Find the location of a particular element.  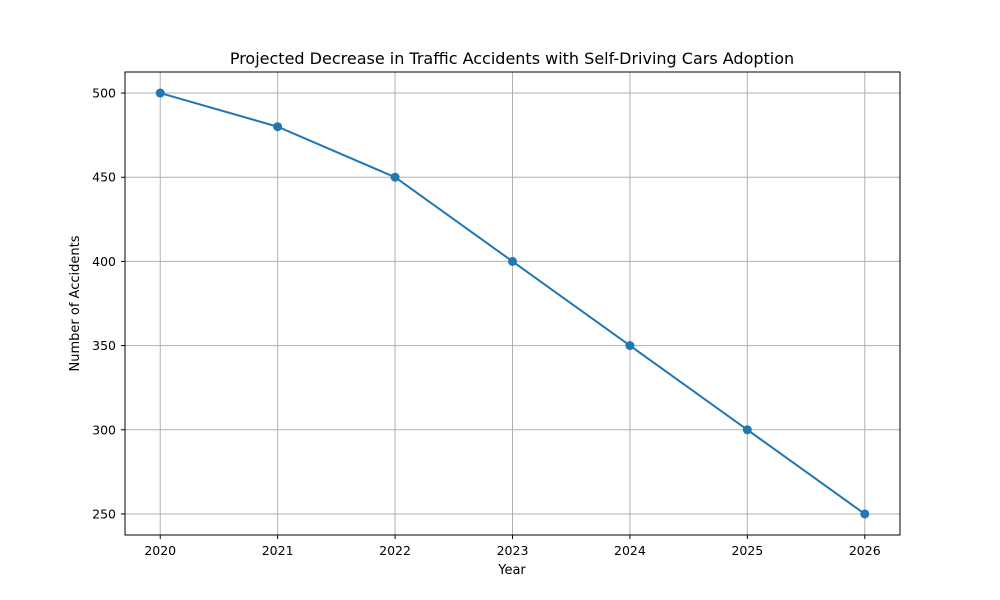

y-axis-label: Number of Accidents is located at coordinates (75, 303).